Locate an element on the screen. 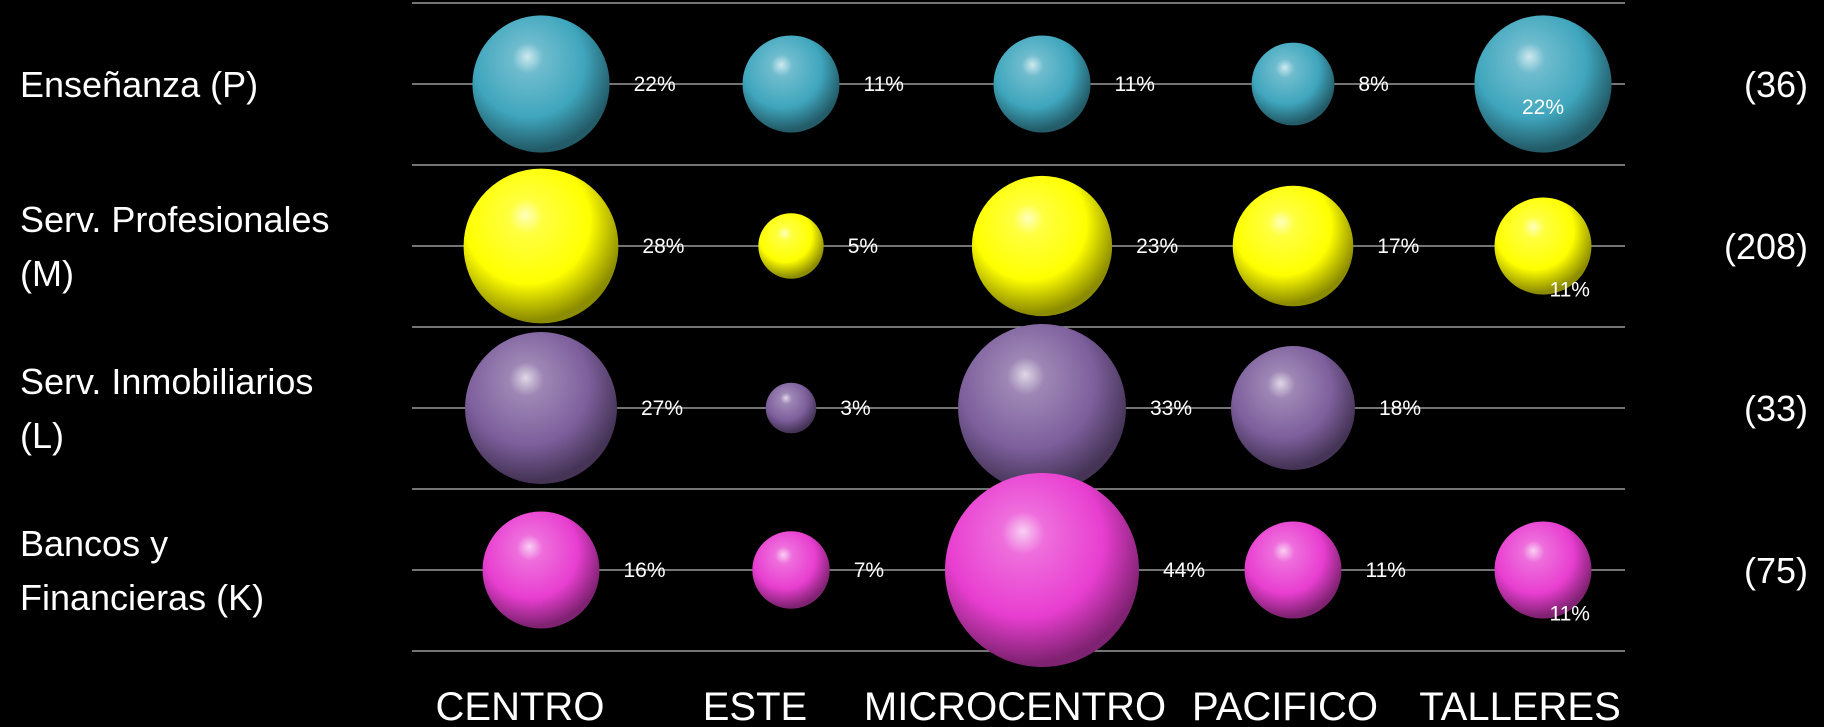 This screenshot has width=1824, height=727. column-label-pacifico: PACIFICO is located at coordinates (1285, 706).